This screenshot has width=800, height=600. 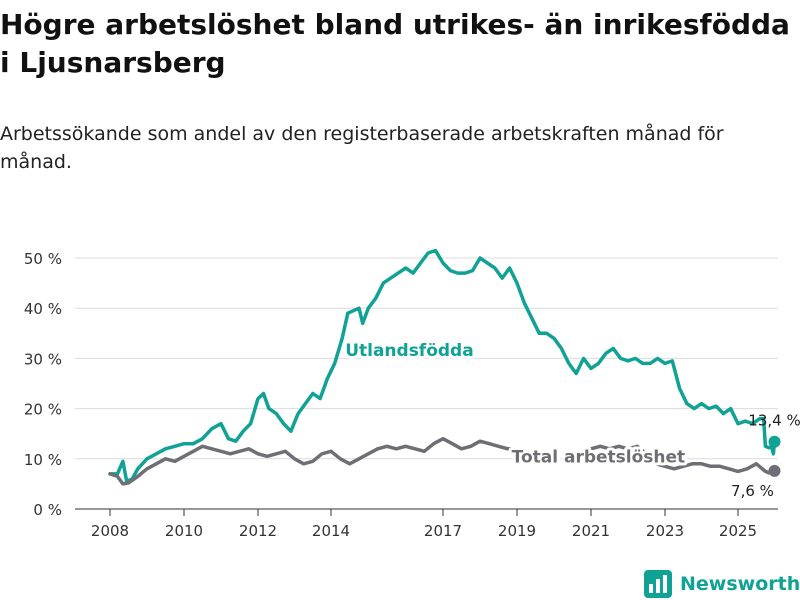 What do you see at coordinates (591, 531) in the screenshot?
I see `x-tick-label: 2021` at bounding box center [591, 531].